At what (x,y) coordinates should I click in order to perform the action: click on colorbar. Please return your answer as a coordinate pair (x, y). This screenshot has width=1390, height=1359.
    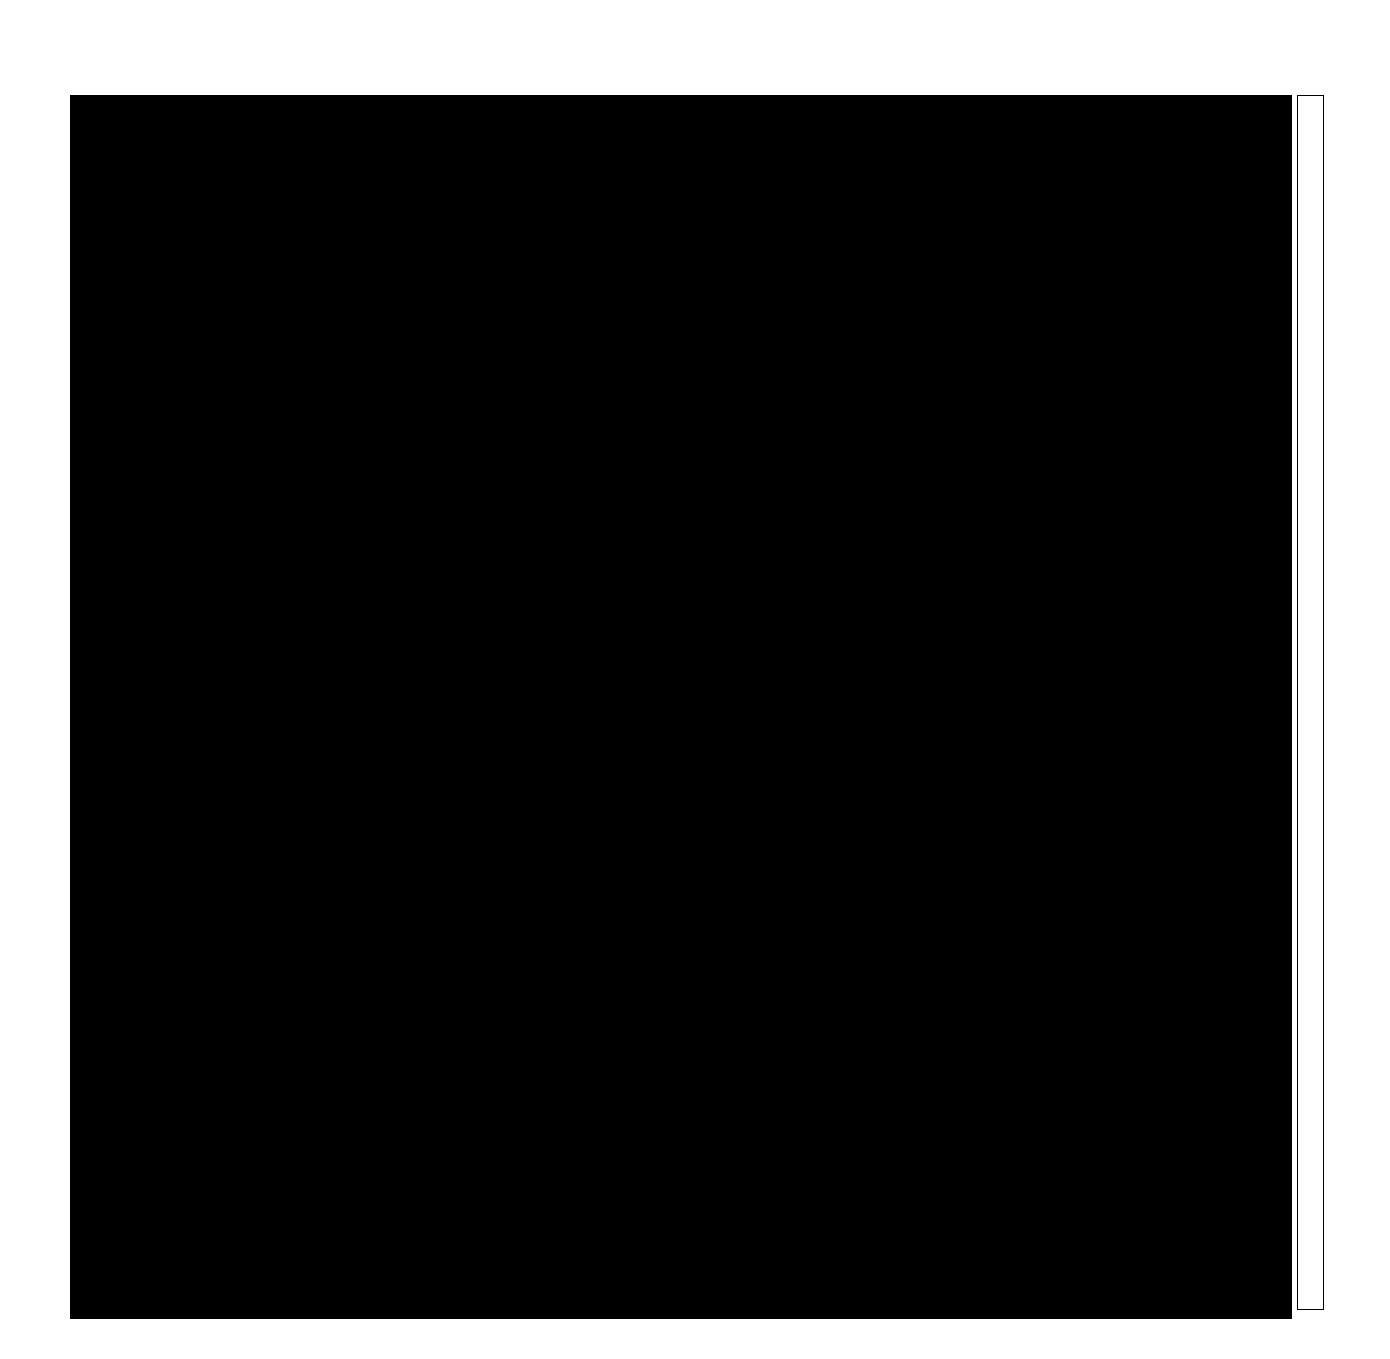
    Looking at the image, I should click on (1310, 702).